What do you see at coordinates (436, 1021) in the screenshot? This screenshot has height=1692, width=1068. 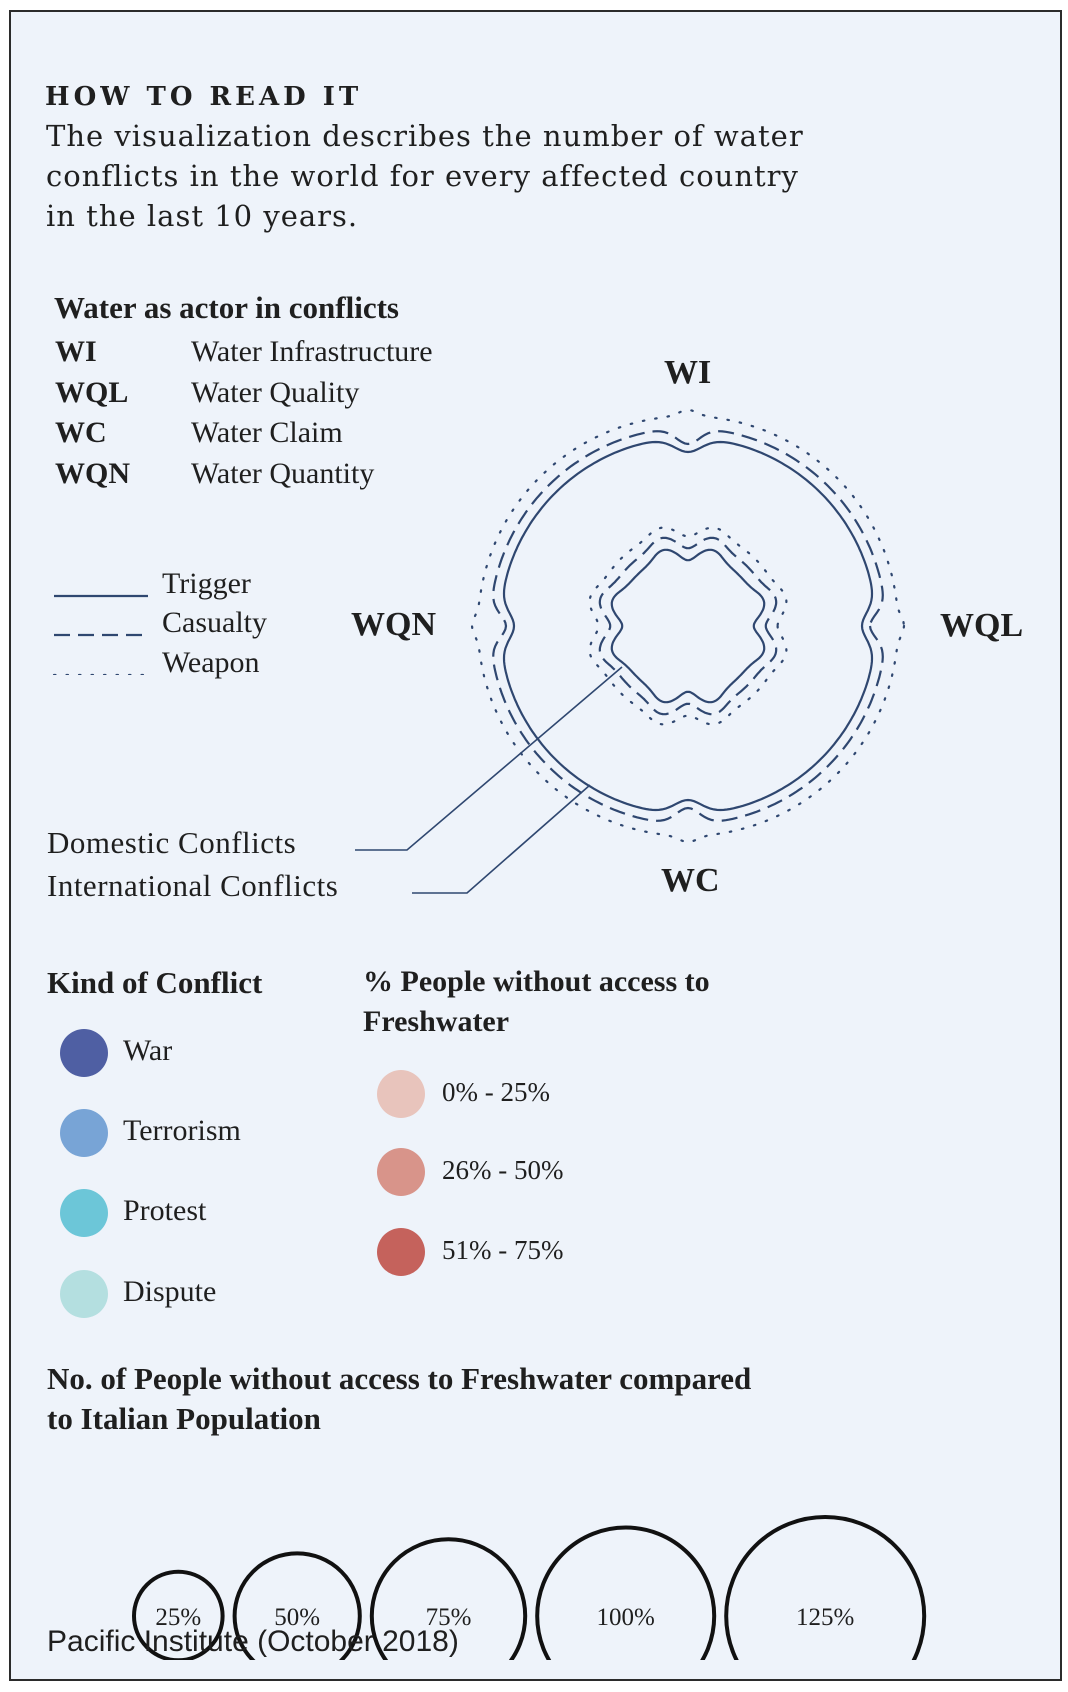 I see `freshwater-pct-title-line2: Freshwater` at bounding box center [436, 1021].